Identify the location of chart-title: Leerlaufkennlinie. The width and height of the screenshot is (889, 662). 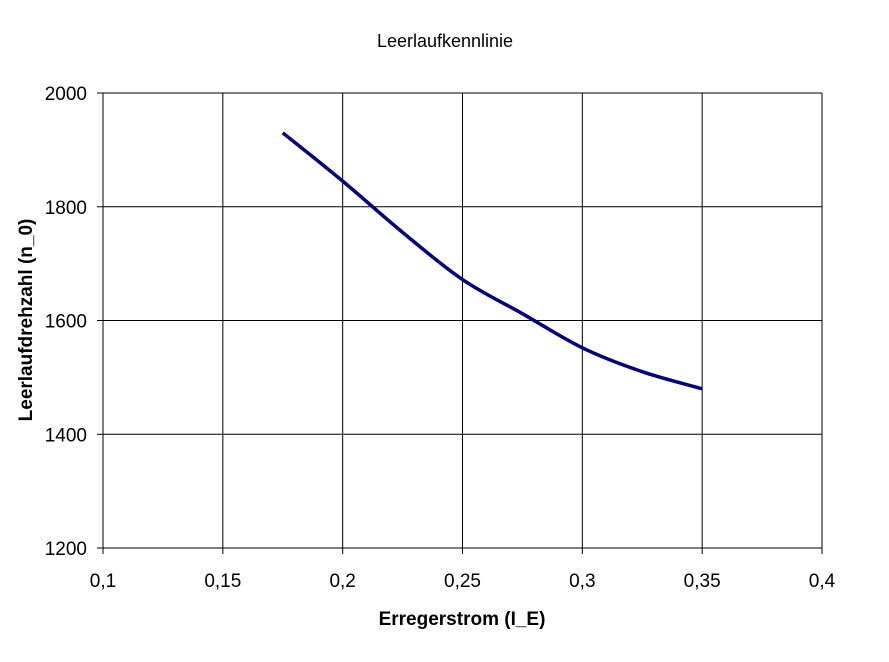
(445, 41).